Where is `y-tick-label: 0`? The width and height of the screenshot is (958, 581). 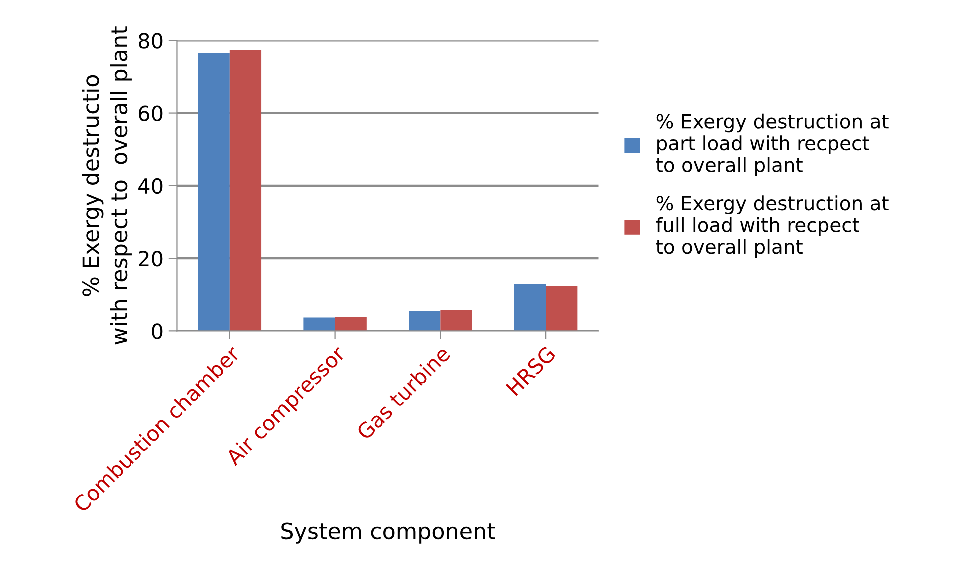
y-tick-label: 0 is located at coordinates (157, 332).